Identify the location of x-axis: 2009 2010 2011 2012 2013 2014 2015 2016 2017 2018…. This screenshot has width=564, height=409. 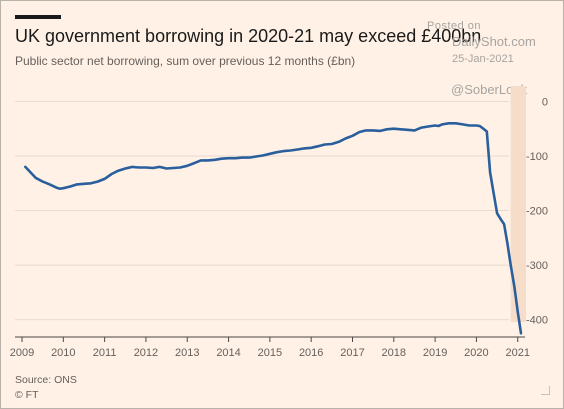
(270, 347).